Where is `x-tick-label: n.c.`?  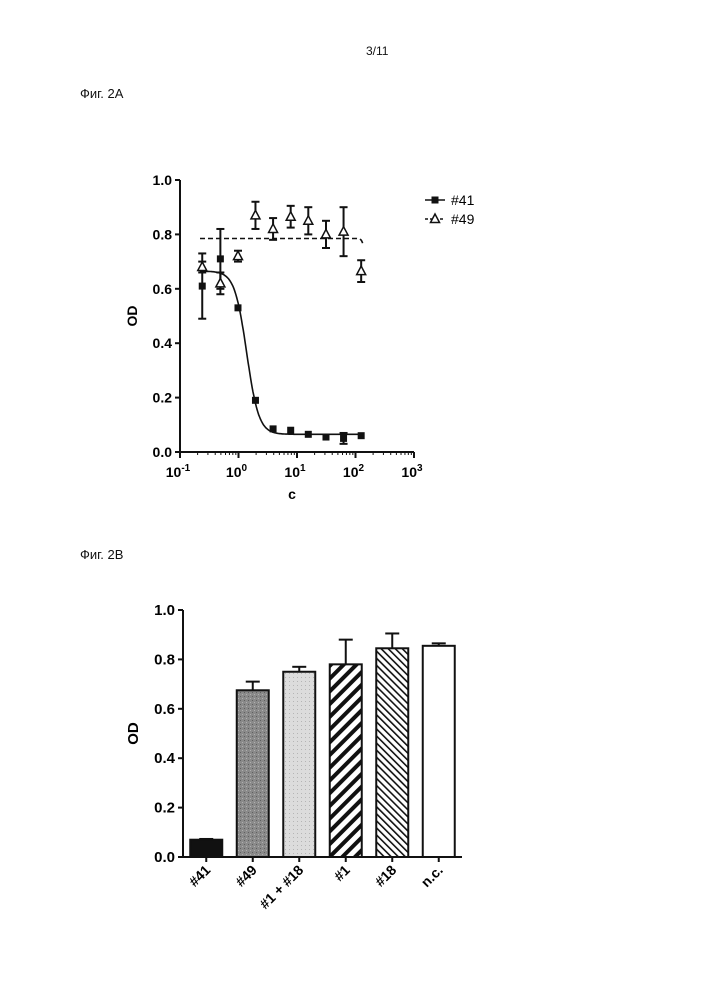 x-tick-label: n.c. is located at coordinates (431, 876).